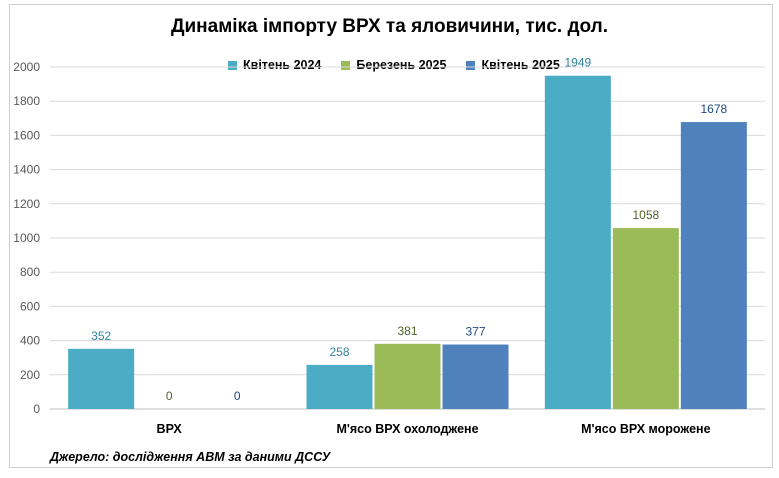  What do you see at coordinates (30, 375) in the screenshot?
I see `y-tick-label: 200` at bounding box center [30, 375].